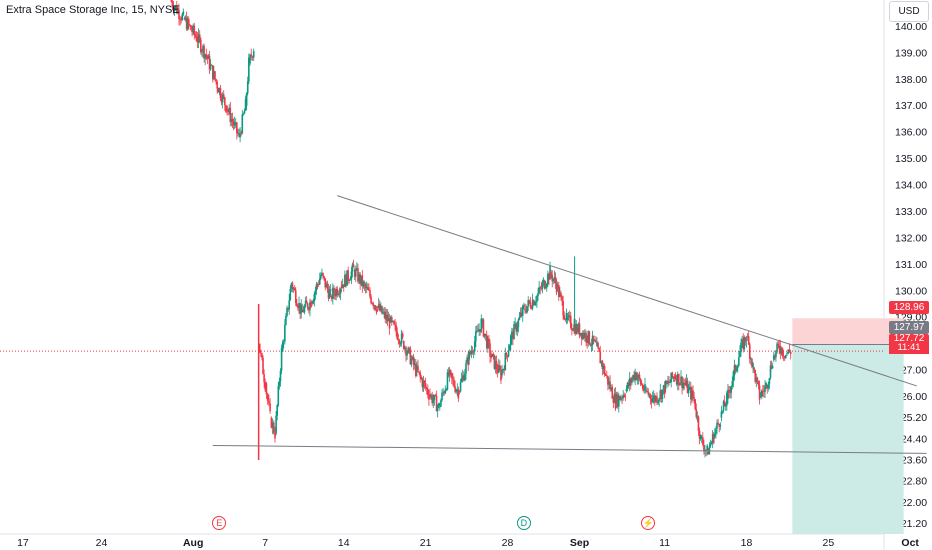  I want to click on news-event-icon: ⚡, so click(648, 523).